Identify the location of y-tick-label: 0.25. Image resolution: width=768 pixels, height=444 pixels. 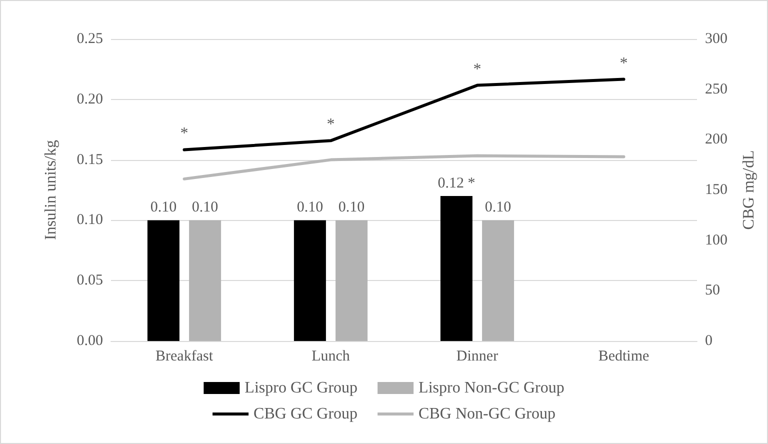
(89, 39).